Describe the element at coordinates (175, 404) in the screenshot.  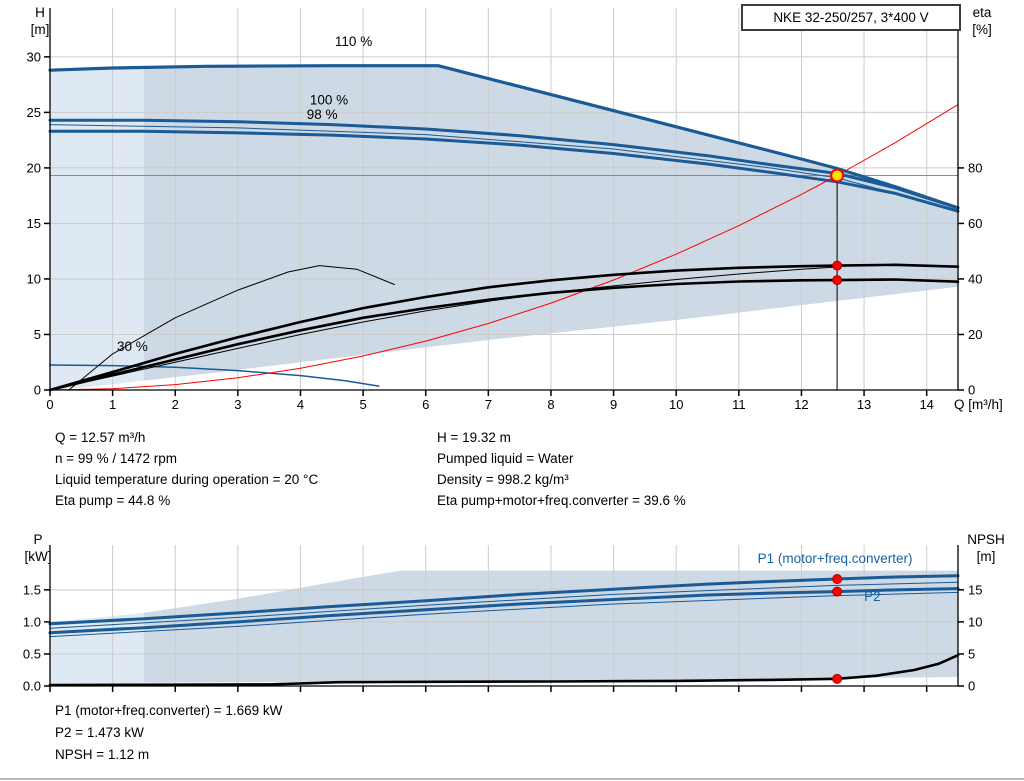
I see `x-tick-label: 2` at that location.